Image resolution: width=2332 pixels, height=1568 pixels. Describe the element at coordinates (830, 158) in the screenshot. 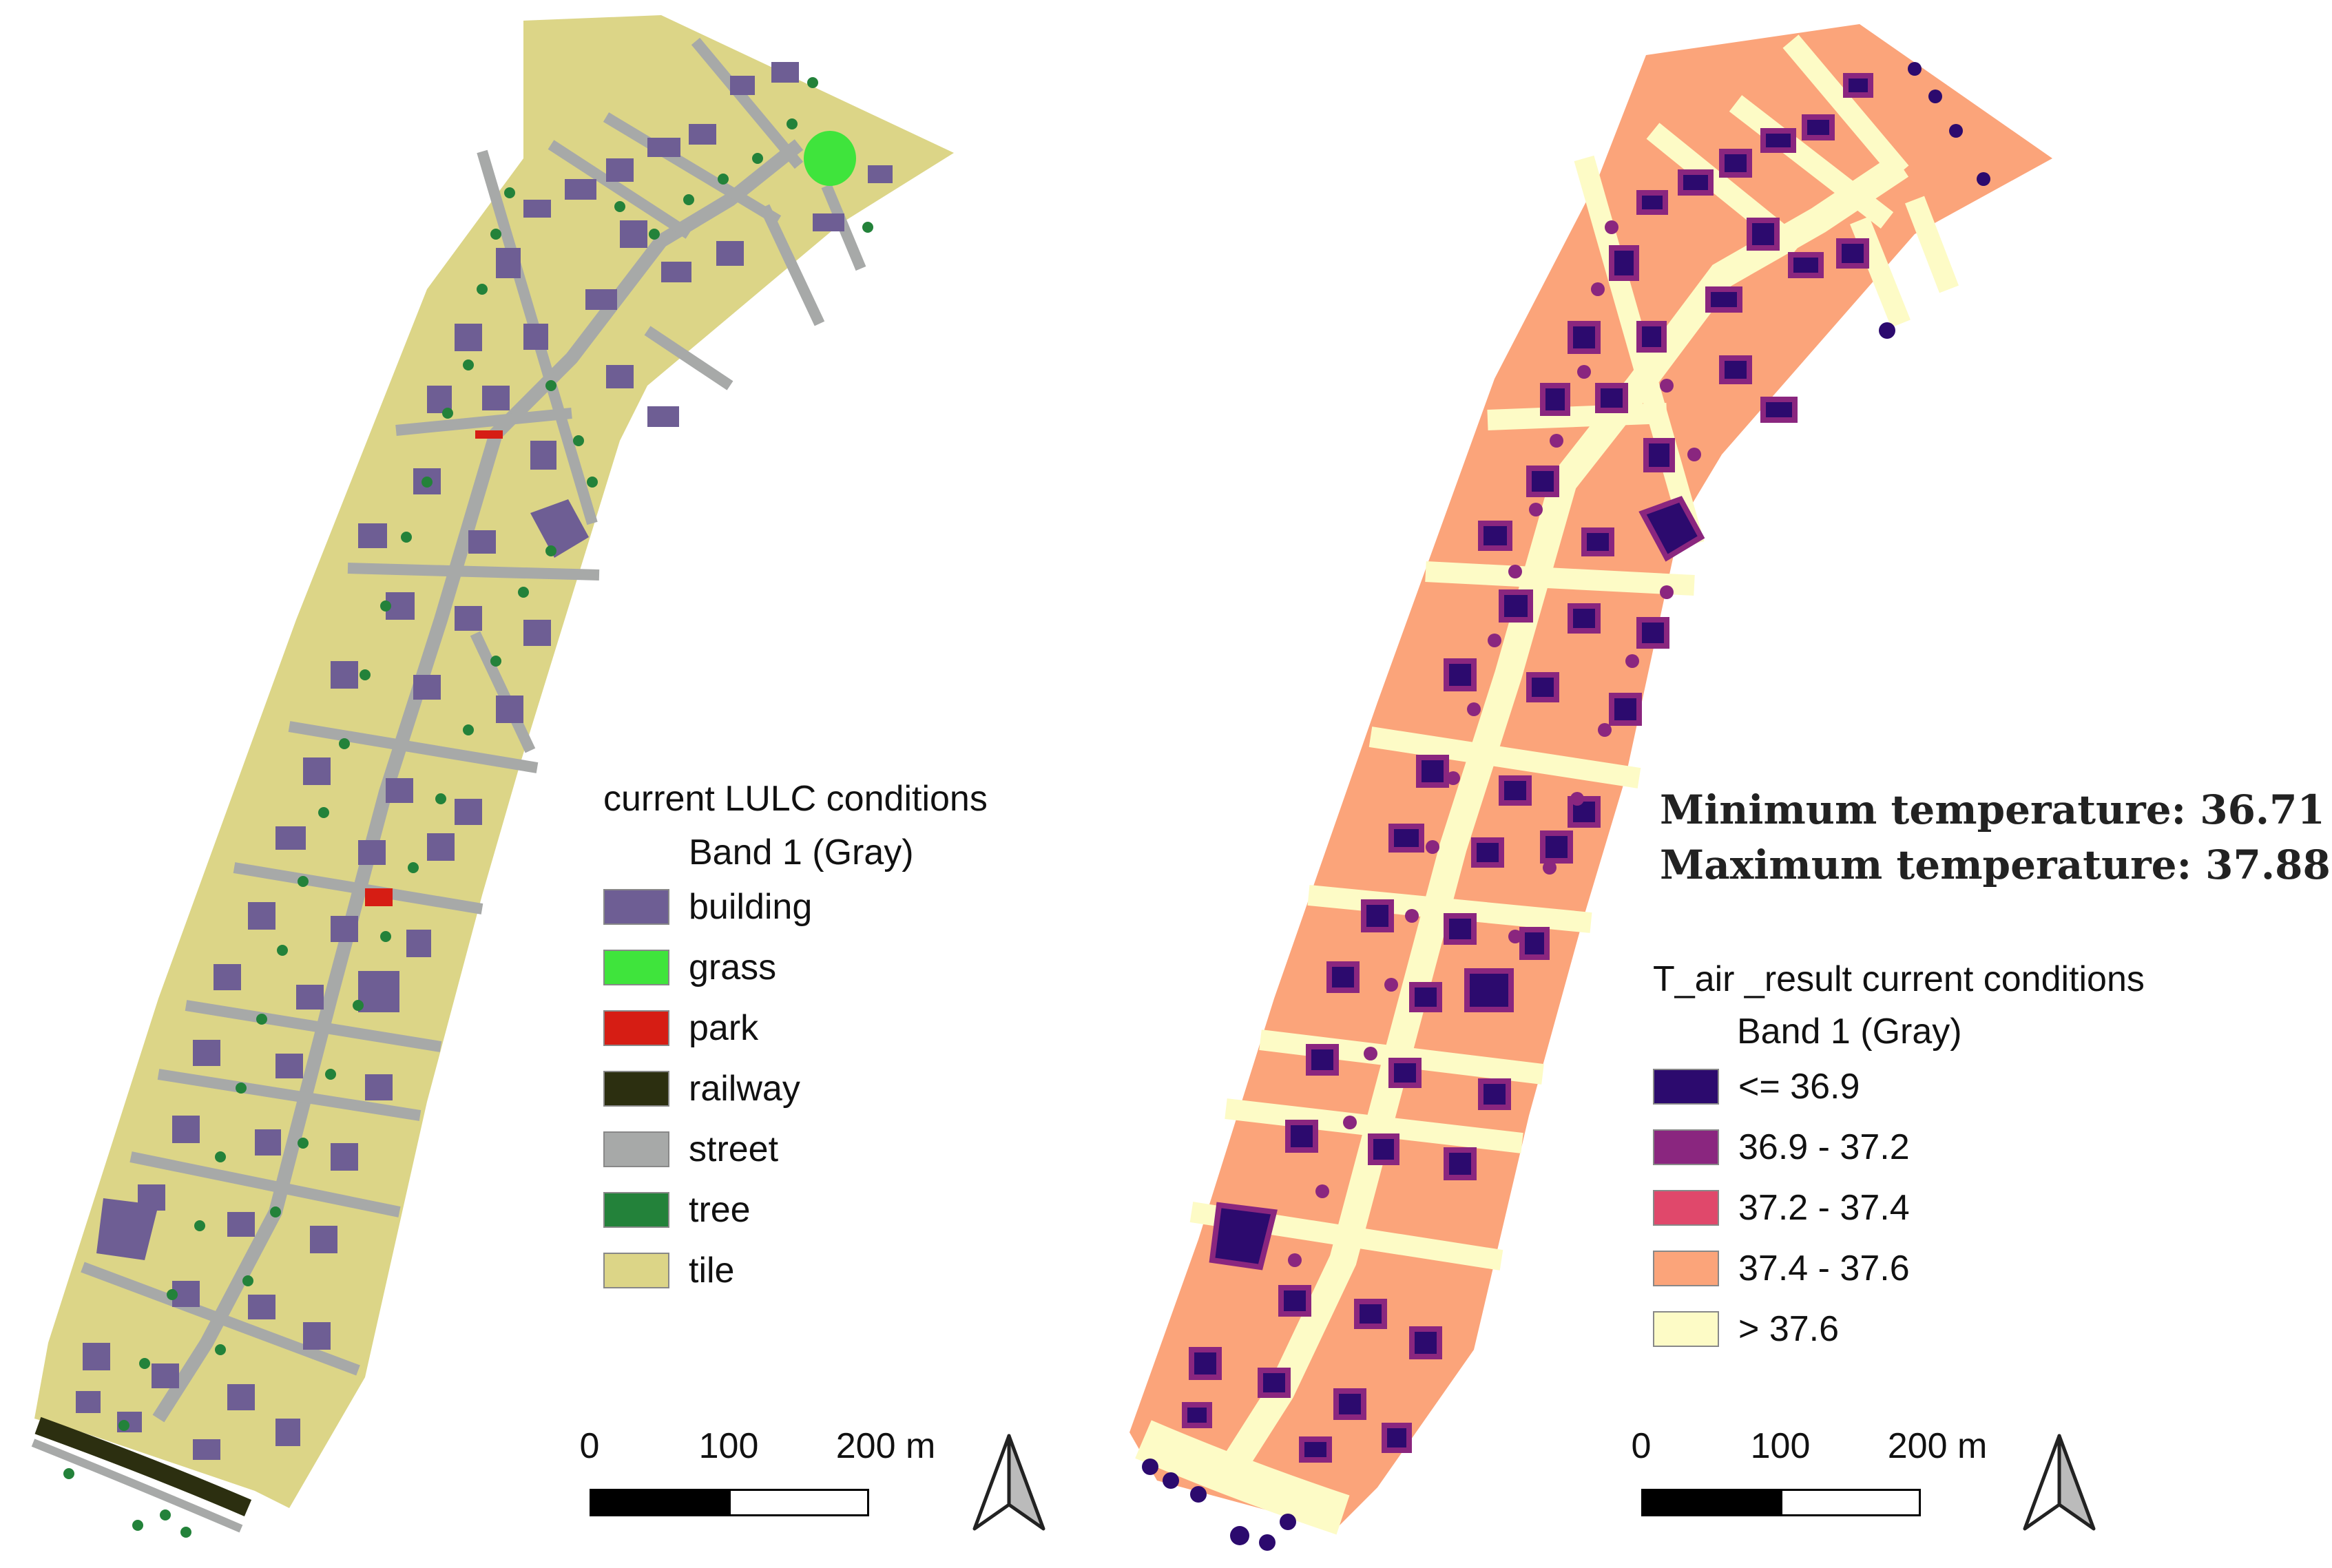

I see `lulc-grass-patch` at that location.